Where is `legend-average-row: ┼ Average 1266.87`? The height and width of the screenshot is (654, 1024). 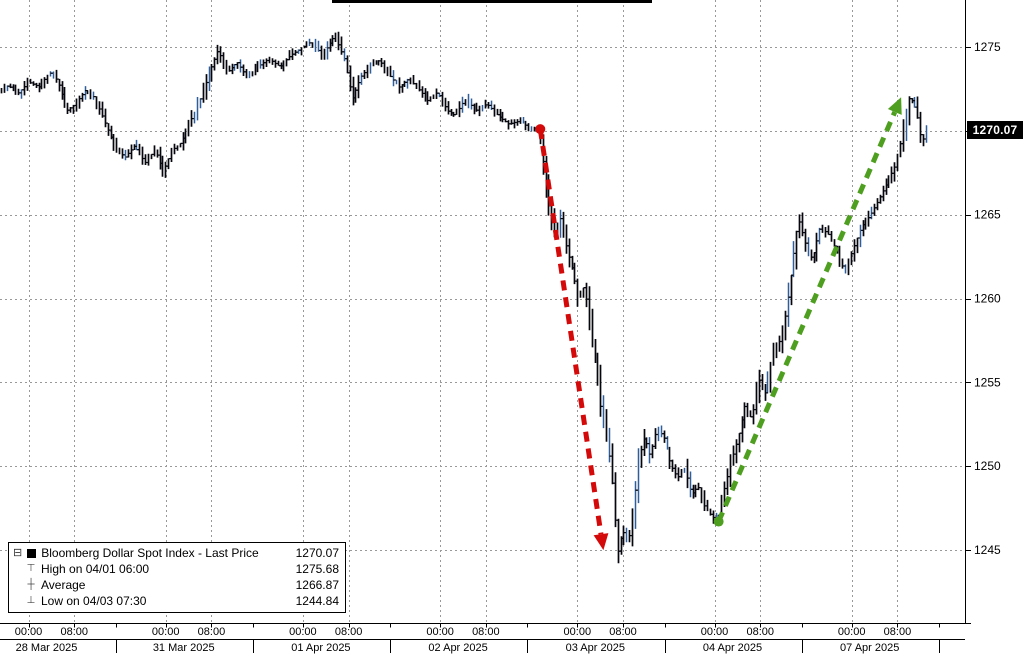
legend-average-row: ┼ Average 1266.87 is located at coordinates (176, 585).